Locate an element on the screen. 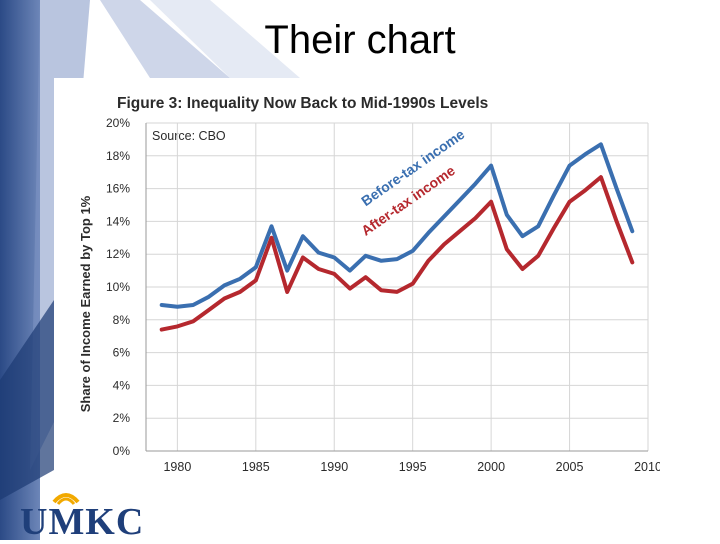  y-tick-label: 20% is located at coordinates (118, 123).